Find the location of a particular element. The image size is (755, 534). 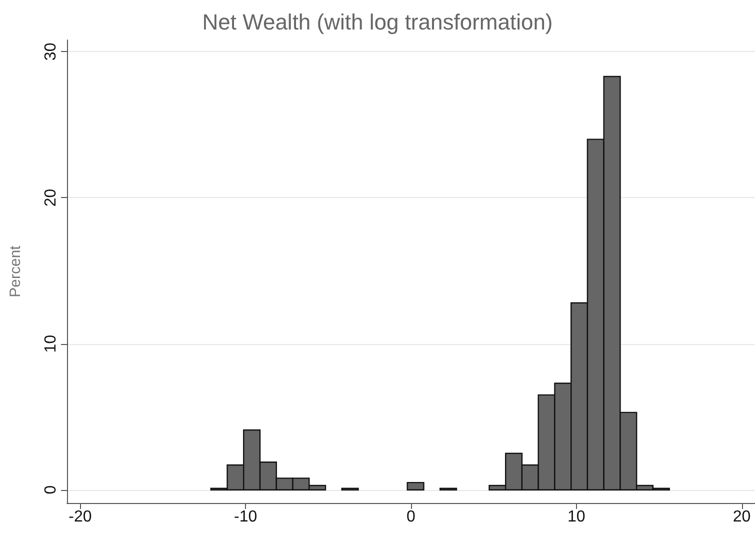

y-tick-label: 0 is located at coordinates (51, 489).